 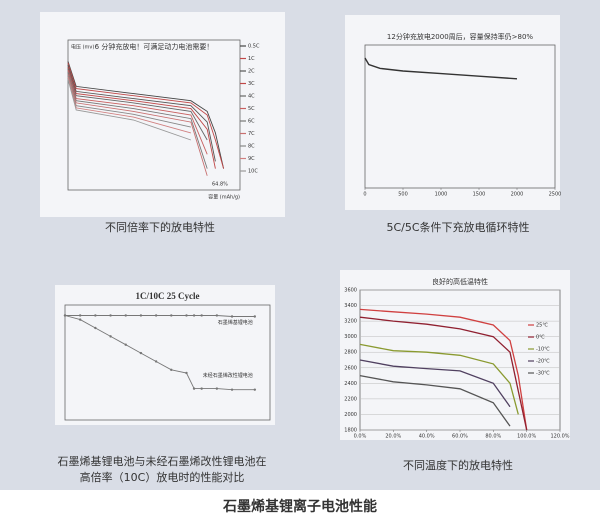 What do you see at coordinates (251, 122) in the screenshot?
I see `legend-label: 6C` at bounding box center [251, 122].